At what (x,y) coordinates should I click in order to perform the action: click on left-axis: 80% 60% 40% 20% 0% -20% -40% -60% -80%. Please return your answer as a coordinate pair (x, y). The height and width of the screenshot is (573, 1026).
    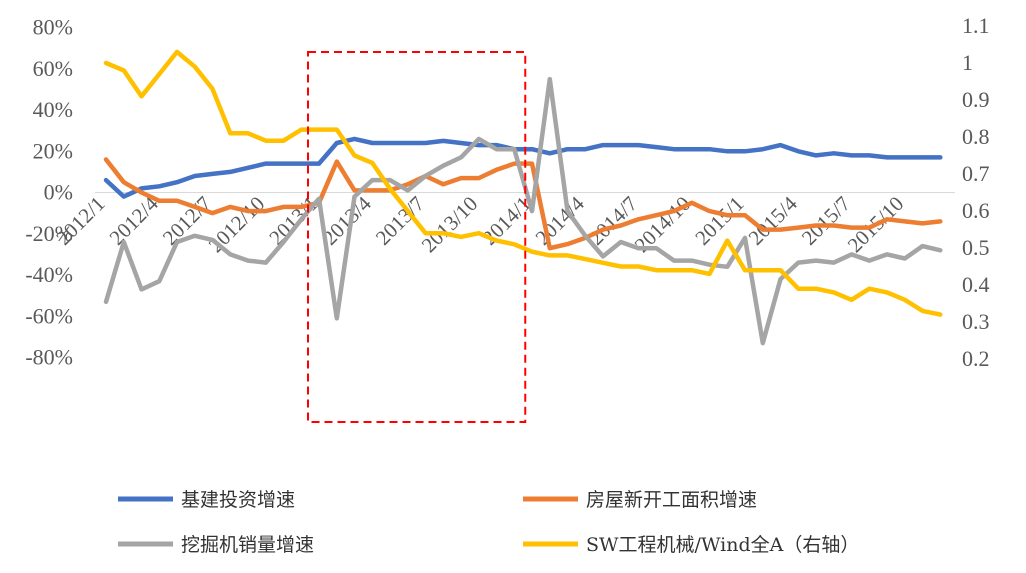
    Looking at the image, I should click on (49, 192).